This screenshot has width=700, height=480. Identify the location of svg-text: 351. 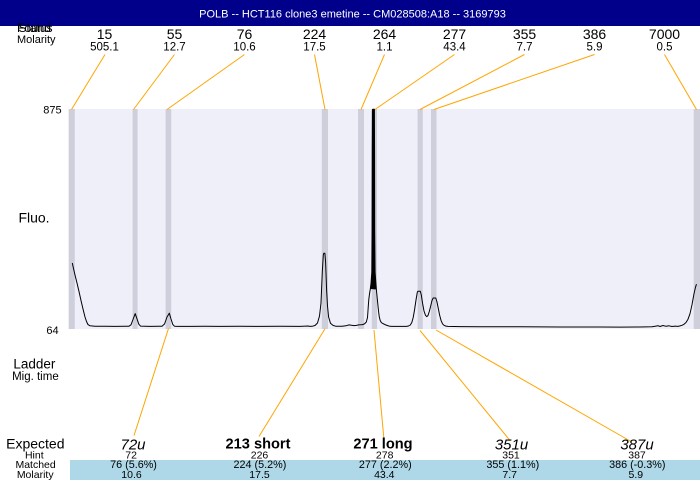
(511, 455).